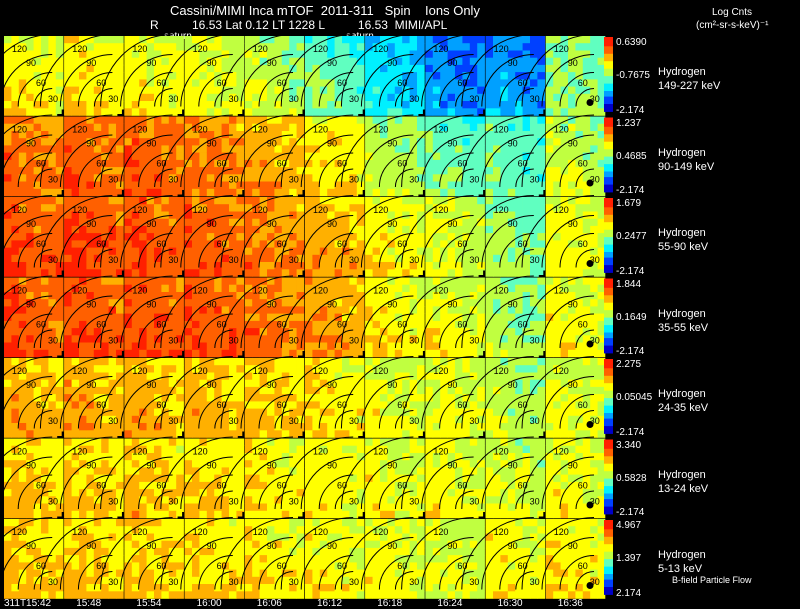  What do you see at coordinates (209, 603) in the screenshot?
I see `time-tick-label: 16:00` at bounding box center [209, 603].